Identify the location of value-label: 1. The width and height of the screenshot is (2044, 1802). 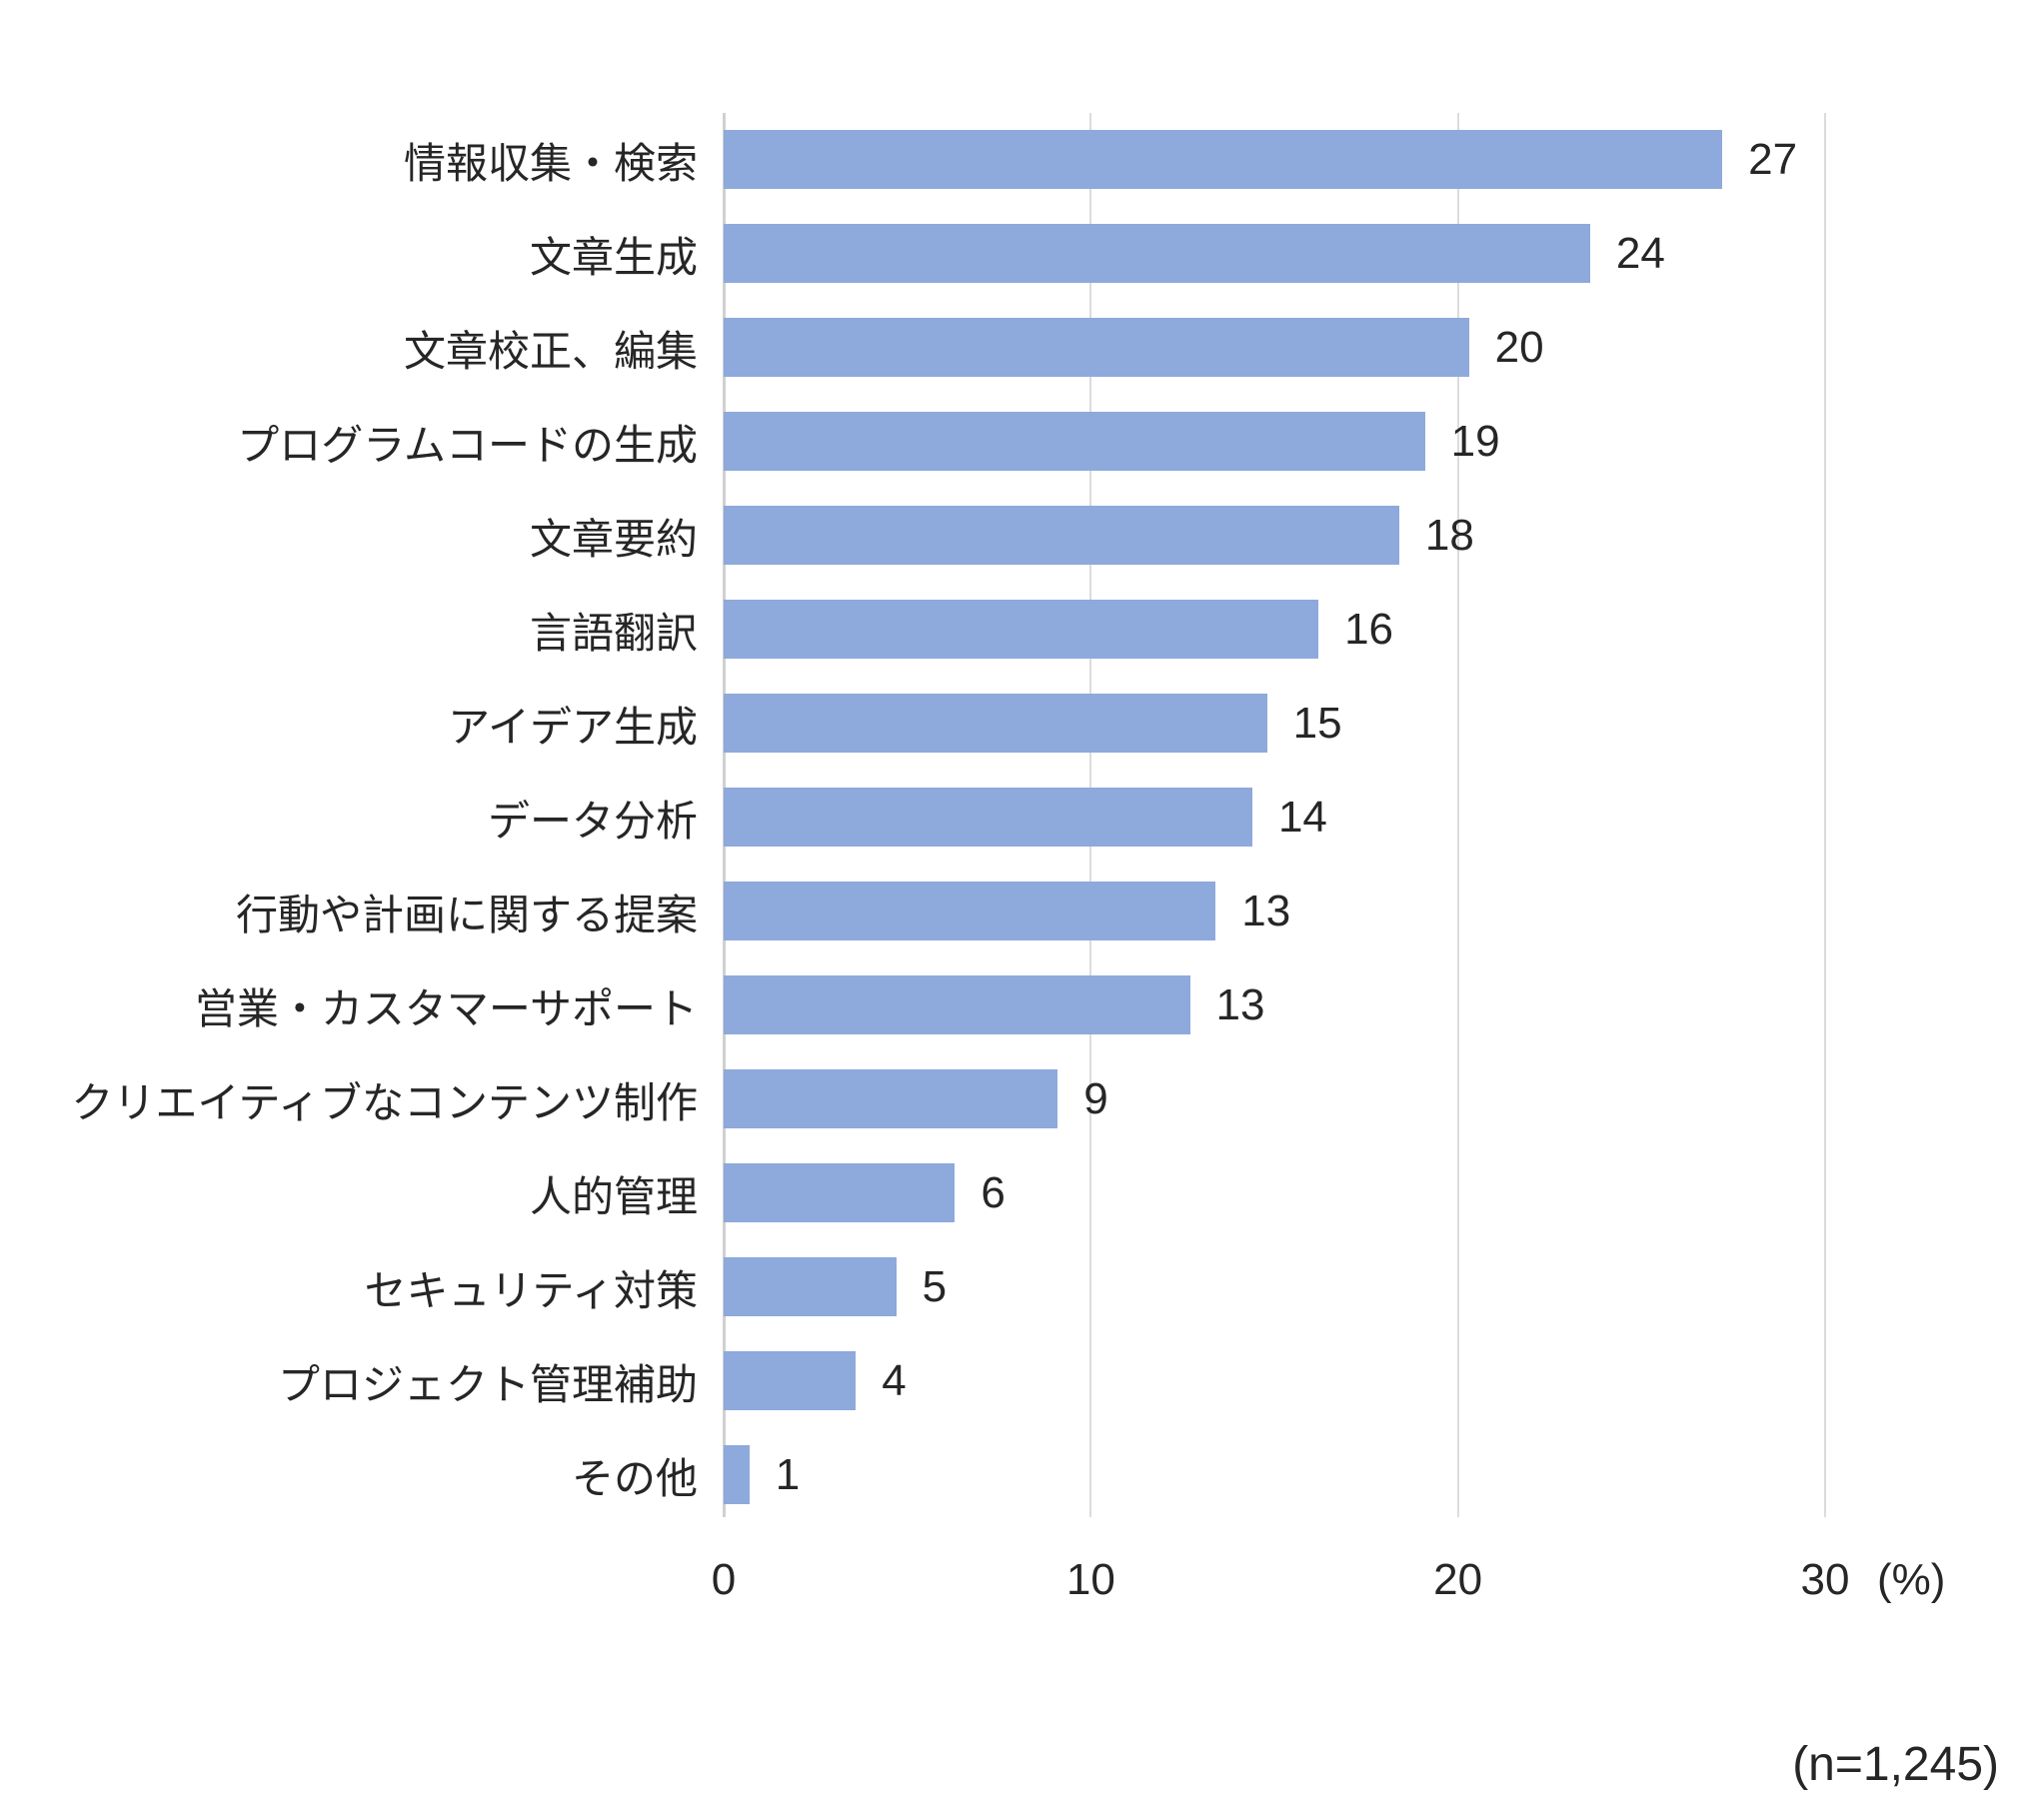
(788, 1474).